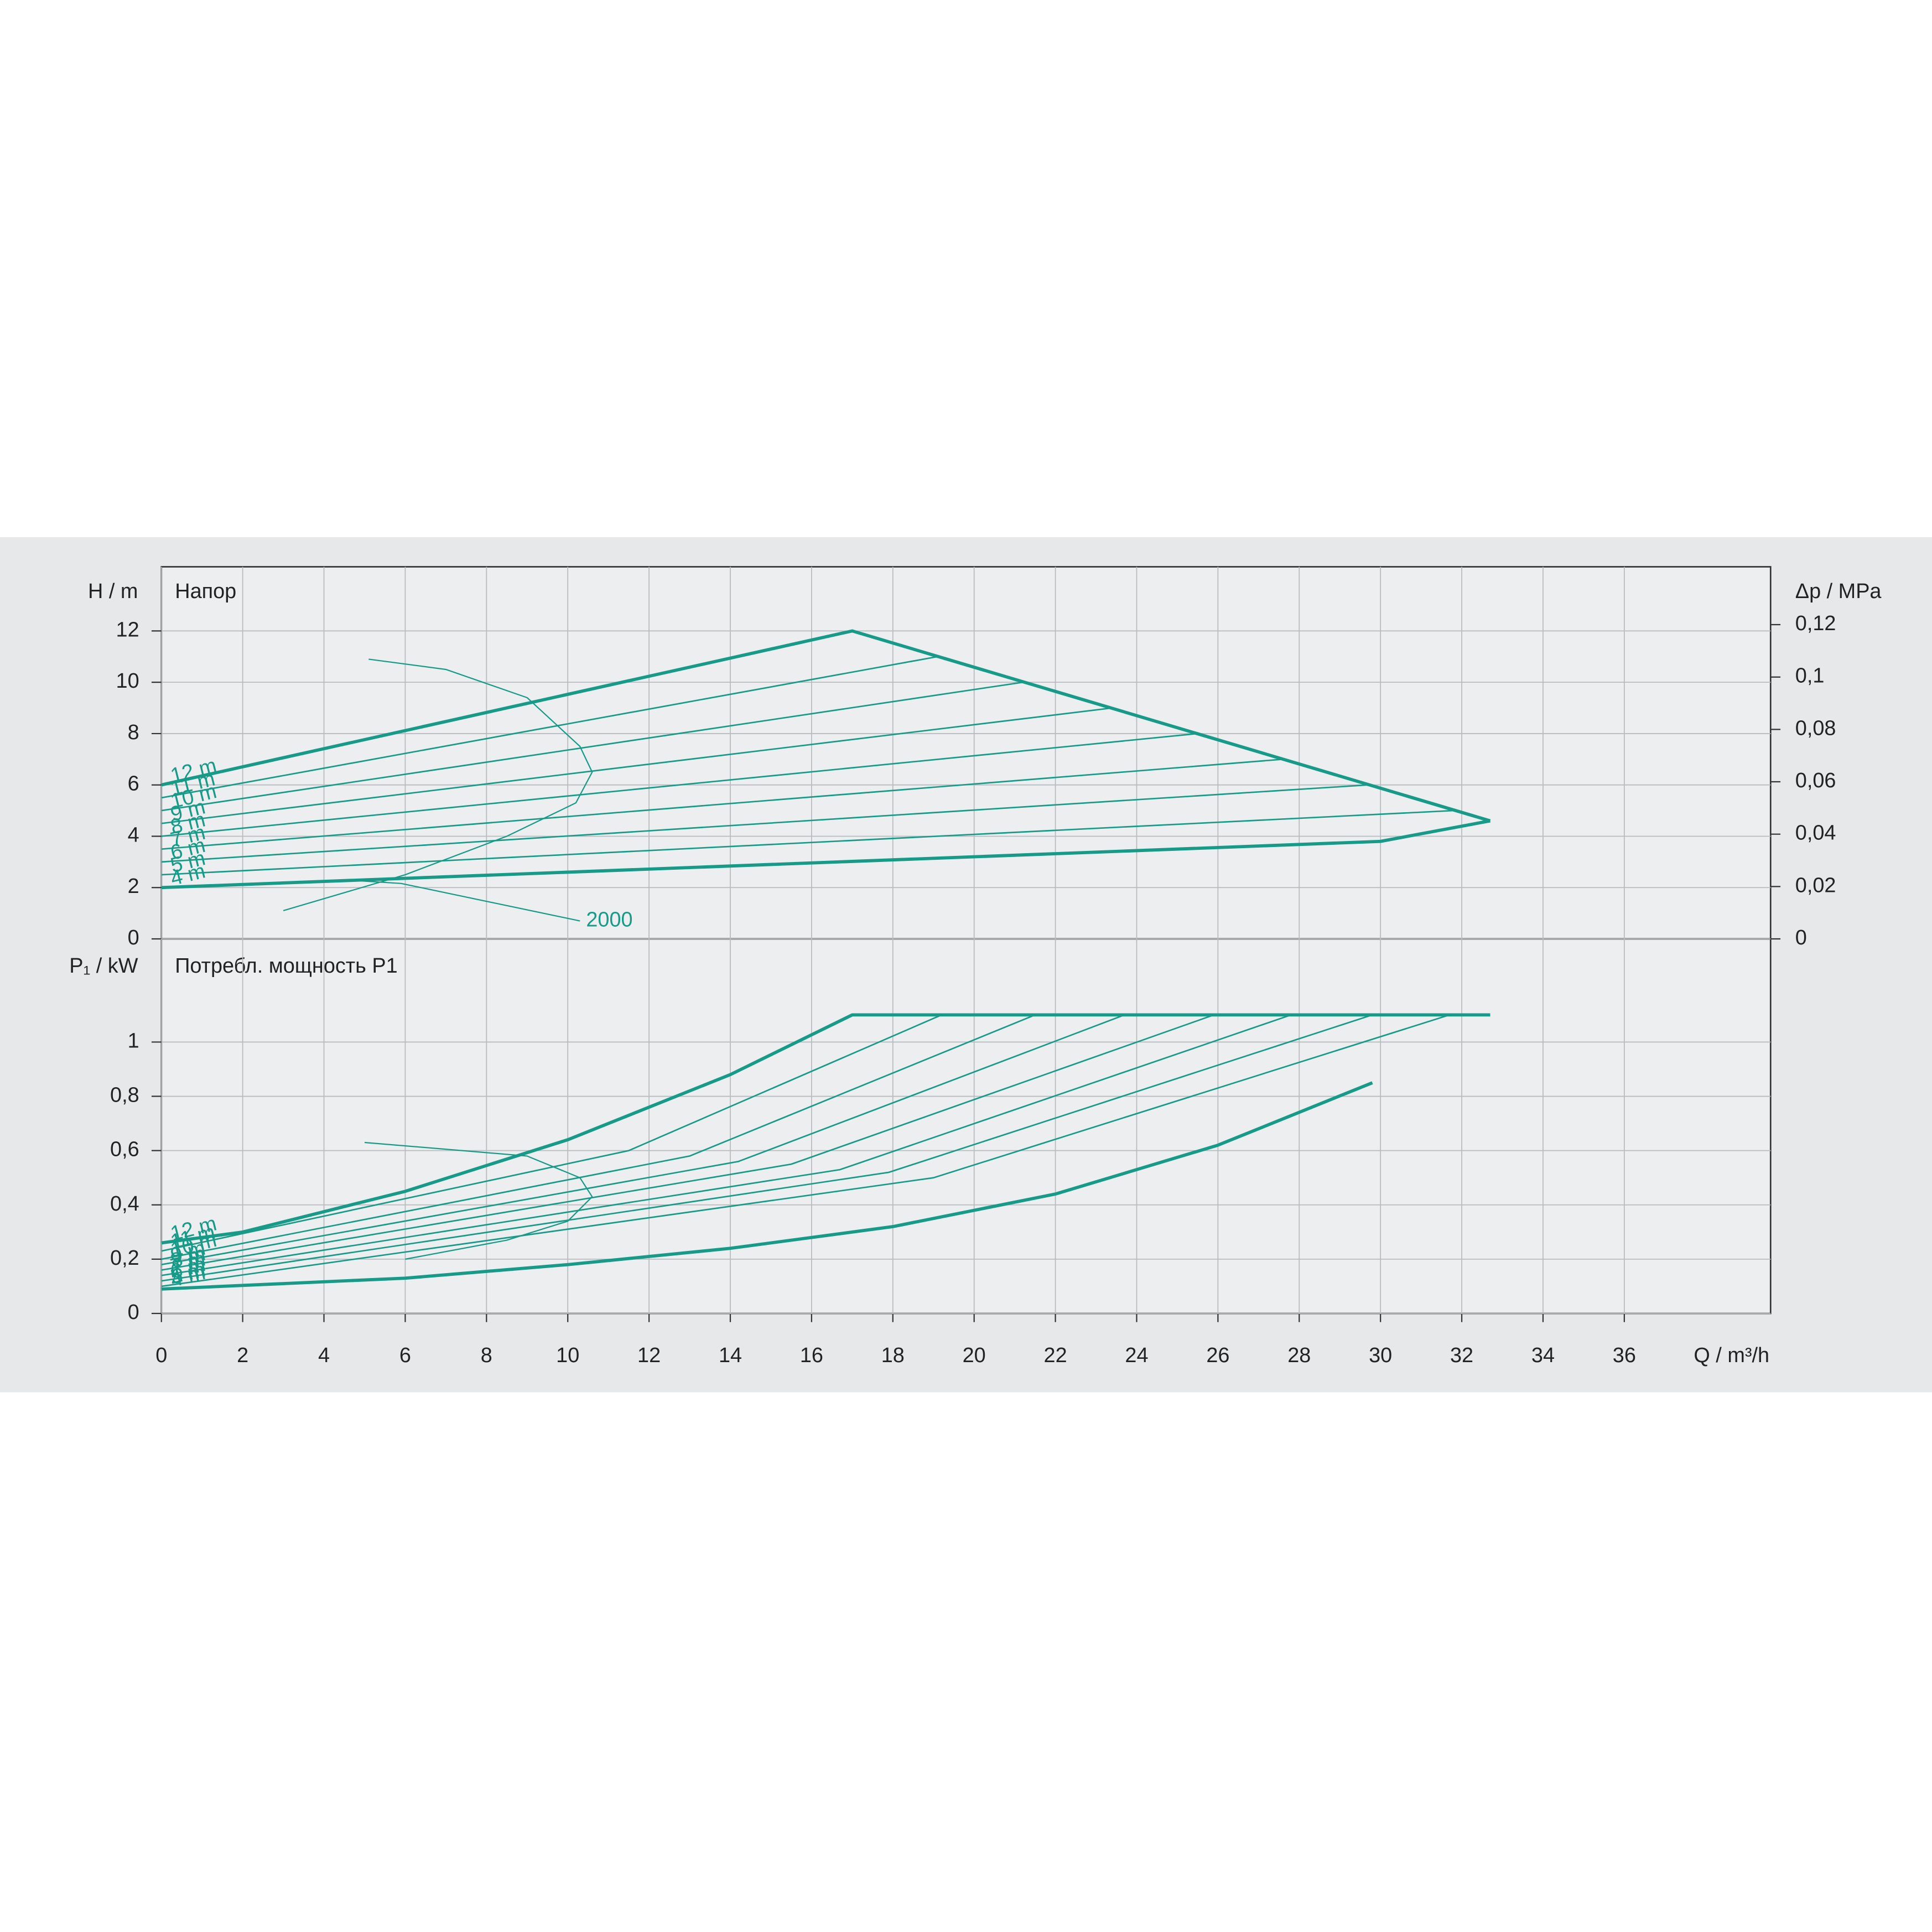 The height and width of the screenshot is (1932, 1932). I want to click on y-tick-label: 0,8, so click(124, 1095).